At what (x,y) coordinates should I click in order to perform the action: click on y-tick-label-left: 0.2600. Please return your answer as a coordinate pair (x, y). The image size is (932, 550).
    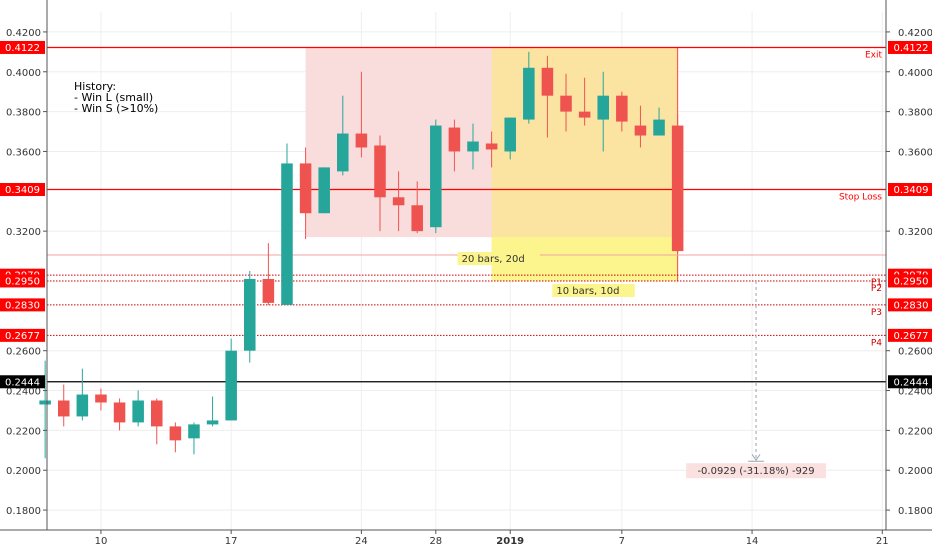
    Looking at the image, I should click on (23, 352).